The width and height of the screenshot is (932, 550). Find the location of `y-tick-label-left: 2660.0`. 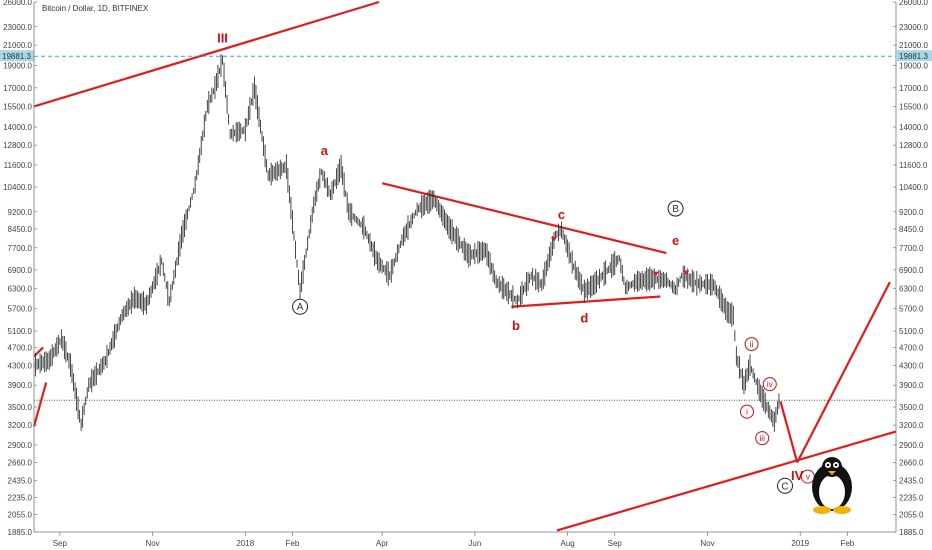

y-tick-label-left: 2660.0 is located at coordinates (20, 462).